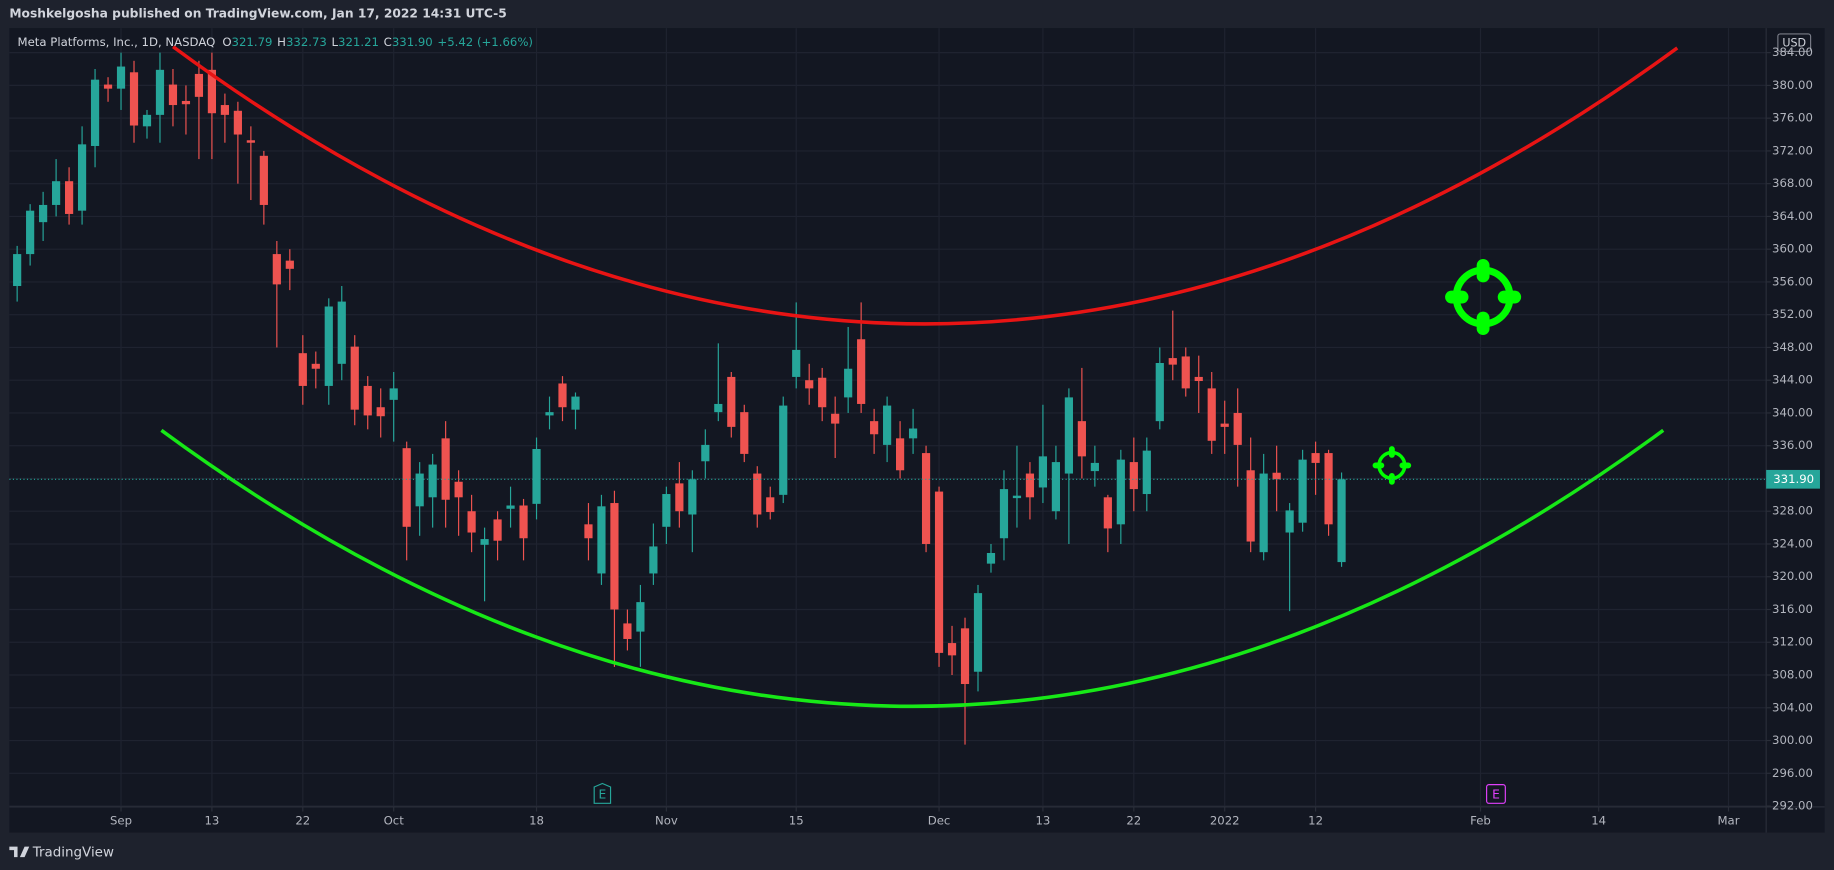 The height and width of the screenshot is (870, 1834). Describe the element at coordinates (73, 852) in the screenshot. I see `brand-name: TradingView` at that location.